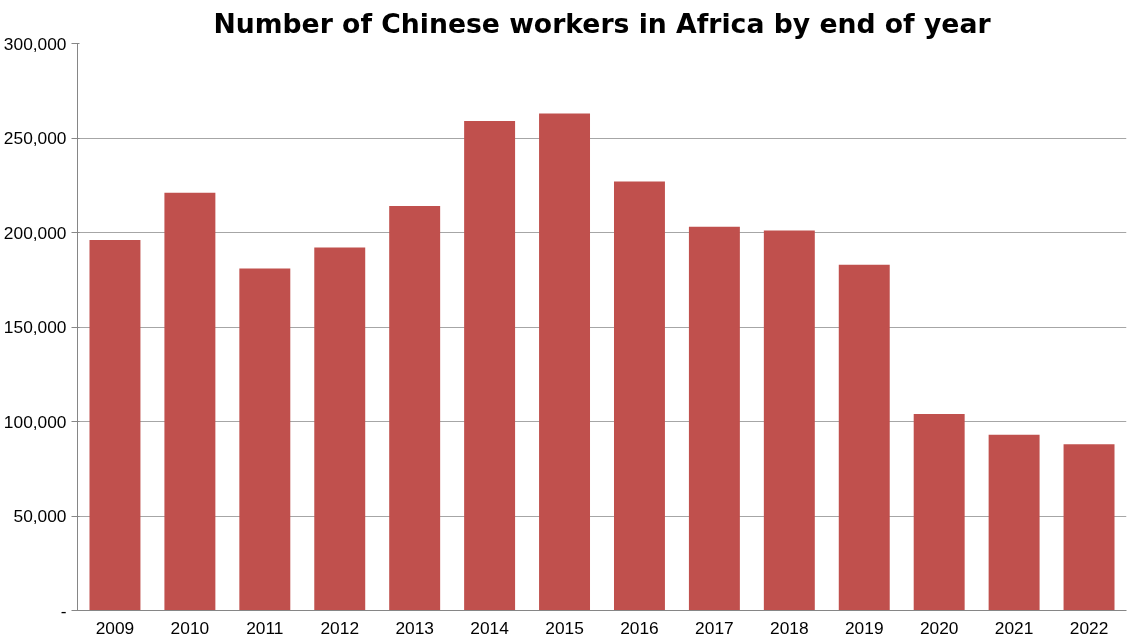 Image resolution: width=1138 pixels, height=642 pixels. Describe the element at coordinates (35, 232) in the screenshot. I see `y-tick-label: 200,000` at that location.